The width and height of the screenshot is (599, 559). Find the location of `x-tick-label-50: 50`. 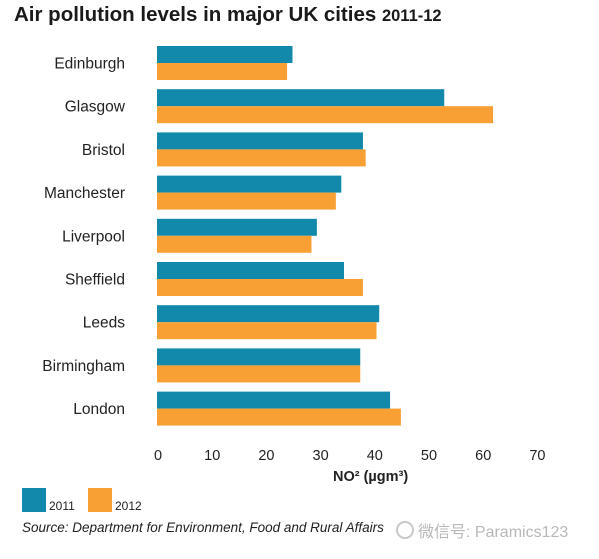

x-tick-label-50: 50 is located at coordinates (429, 456).